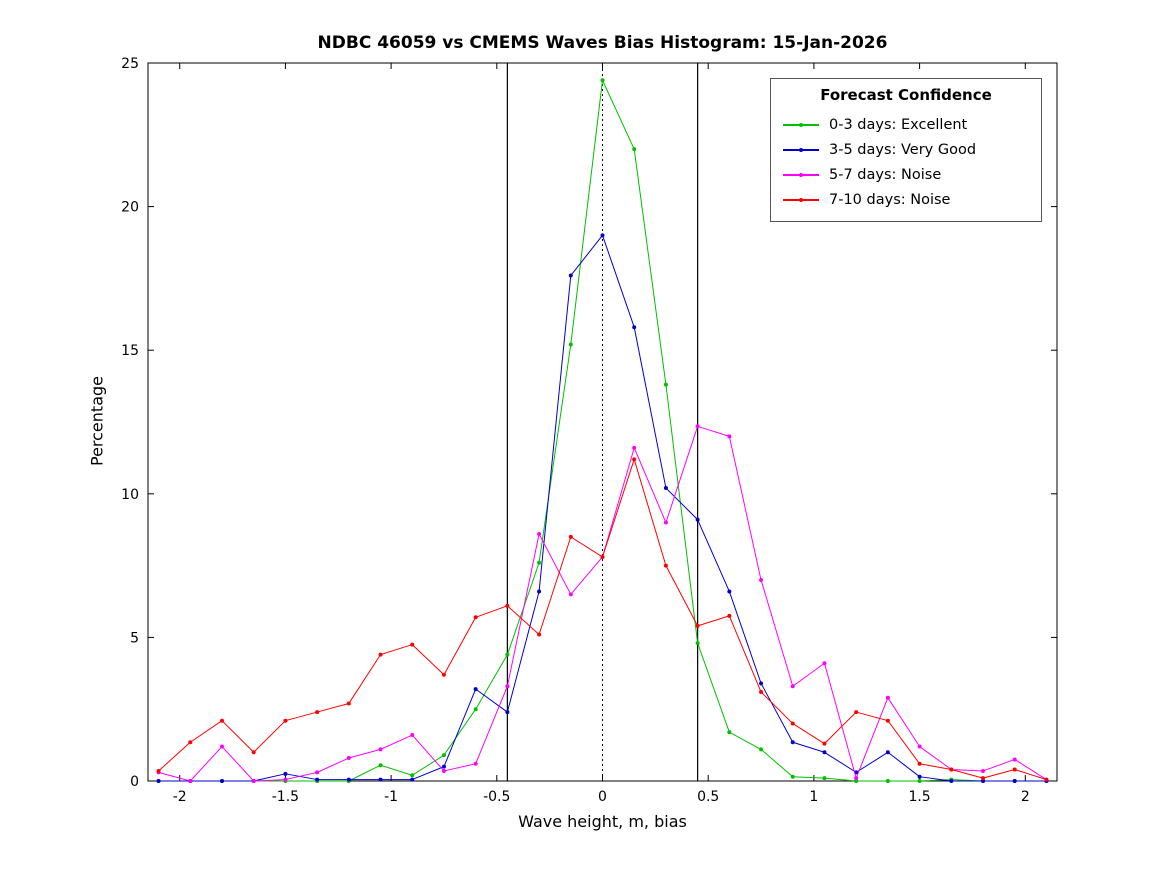  I want to click on y-tick-label: 0, so click(134, 782).